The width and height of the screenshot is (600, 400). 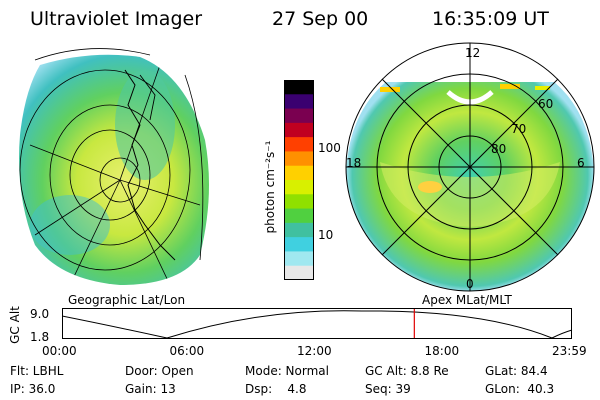 What do you see at coordinates (520, 389) in the screenshot?
I see `info-field: GLon: 40.3` at bounding box center [520, 389].